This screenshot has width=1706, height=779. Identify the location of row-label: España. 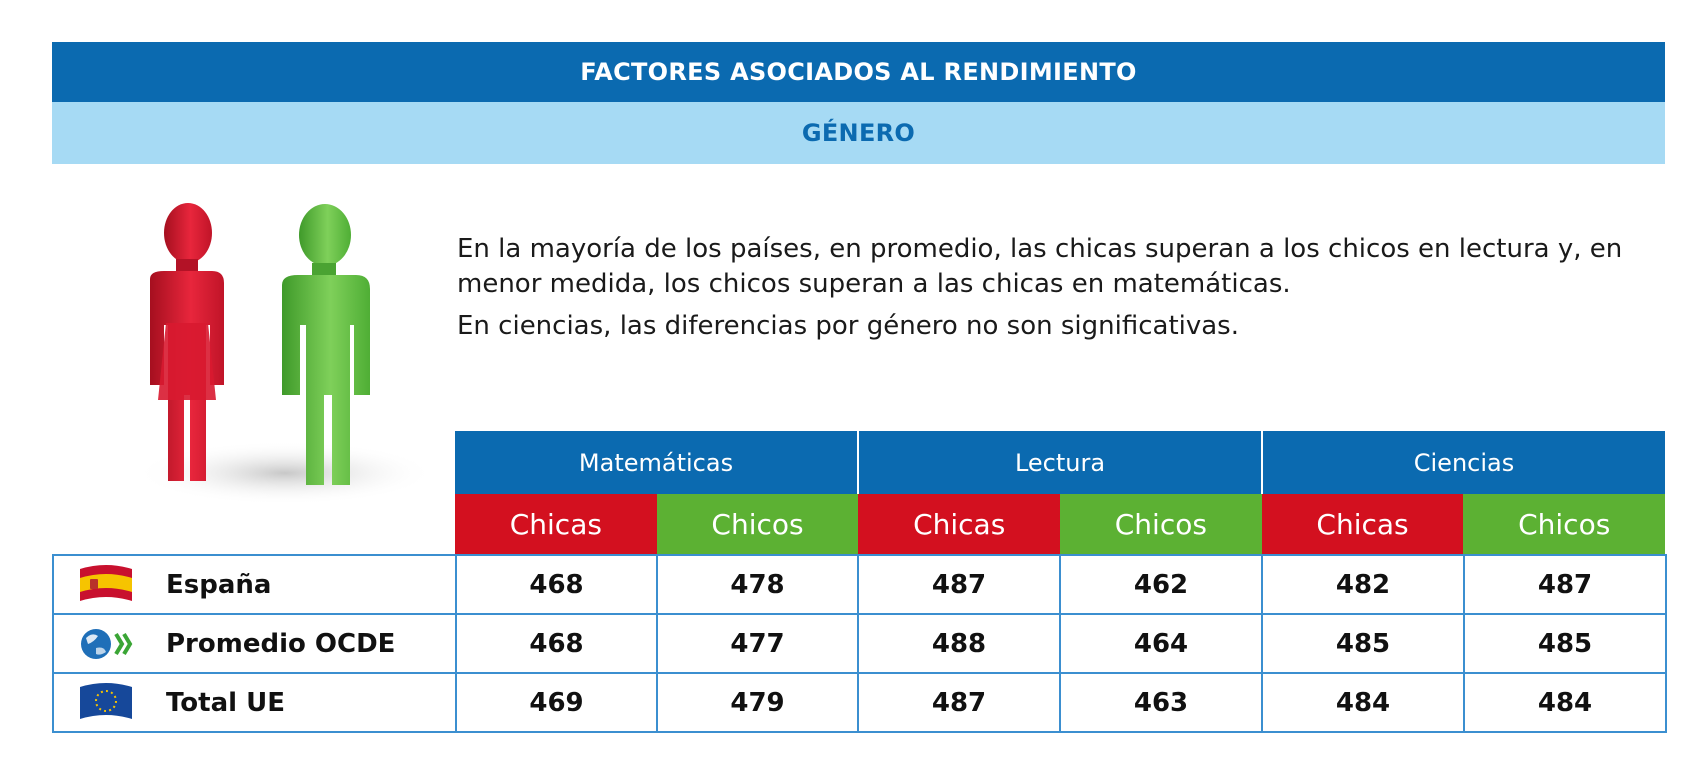
(219, 584).